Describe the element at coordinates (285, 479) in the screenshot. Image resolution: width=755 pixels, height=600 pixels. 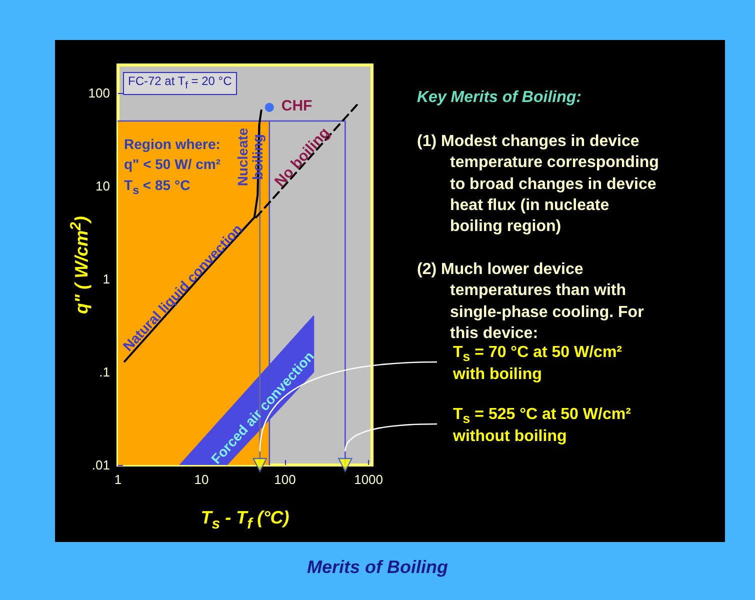
I see `x-tick-label: 100` at that location.